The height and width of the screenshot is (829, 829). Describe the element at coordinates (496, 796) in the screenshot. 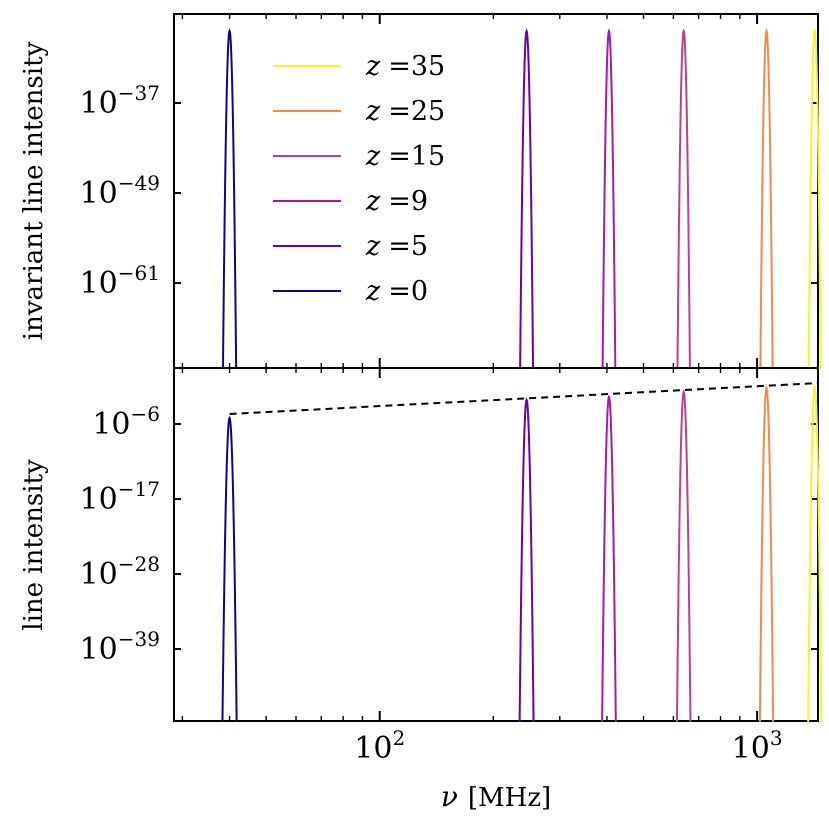

I see `xlabel: ν [MHz]` at that location.